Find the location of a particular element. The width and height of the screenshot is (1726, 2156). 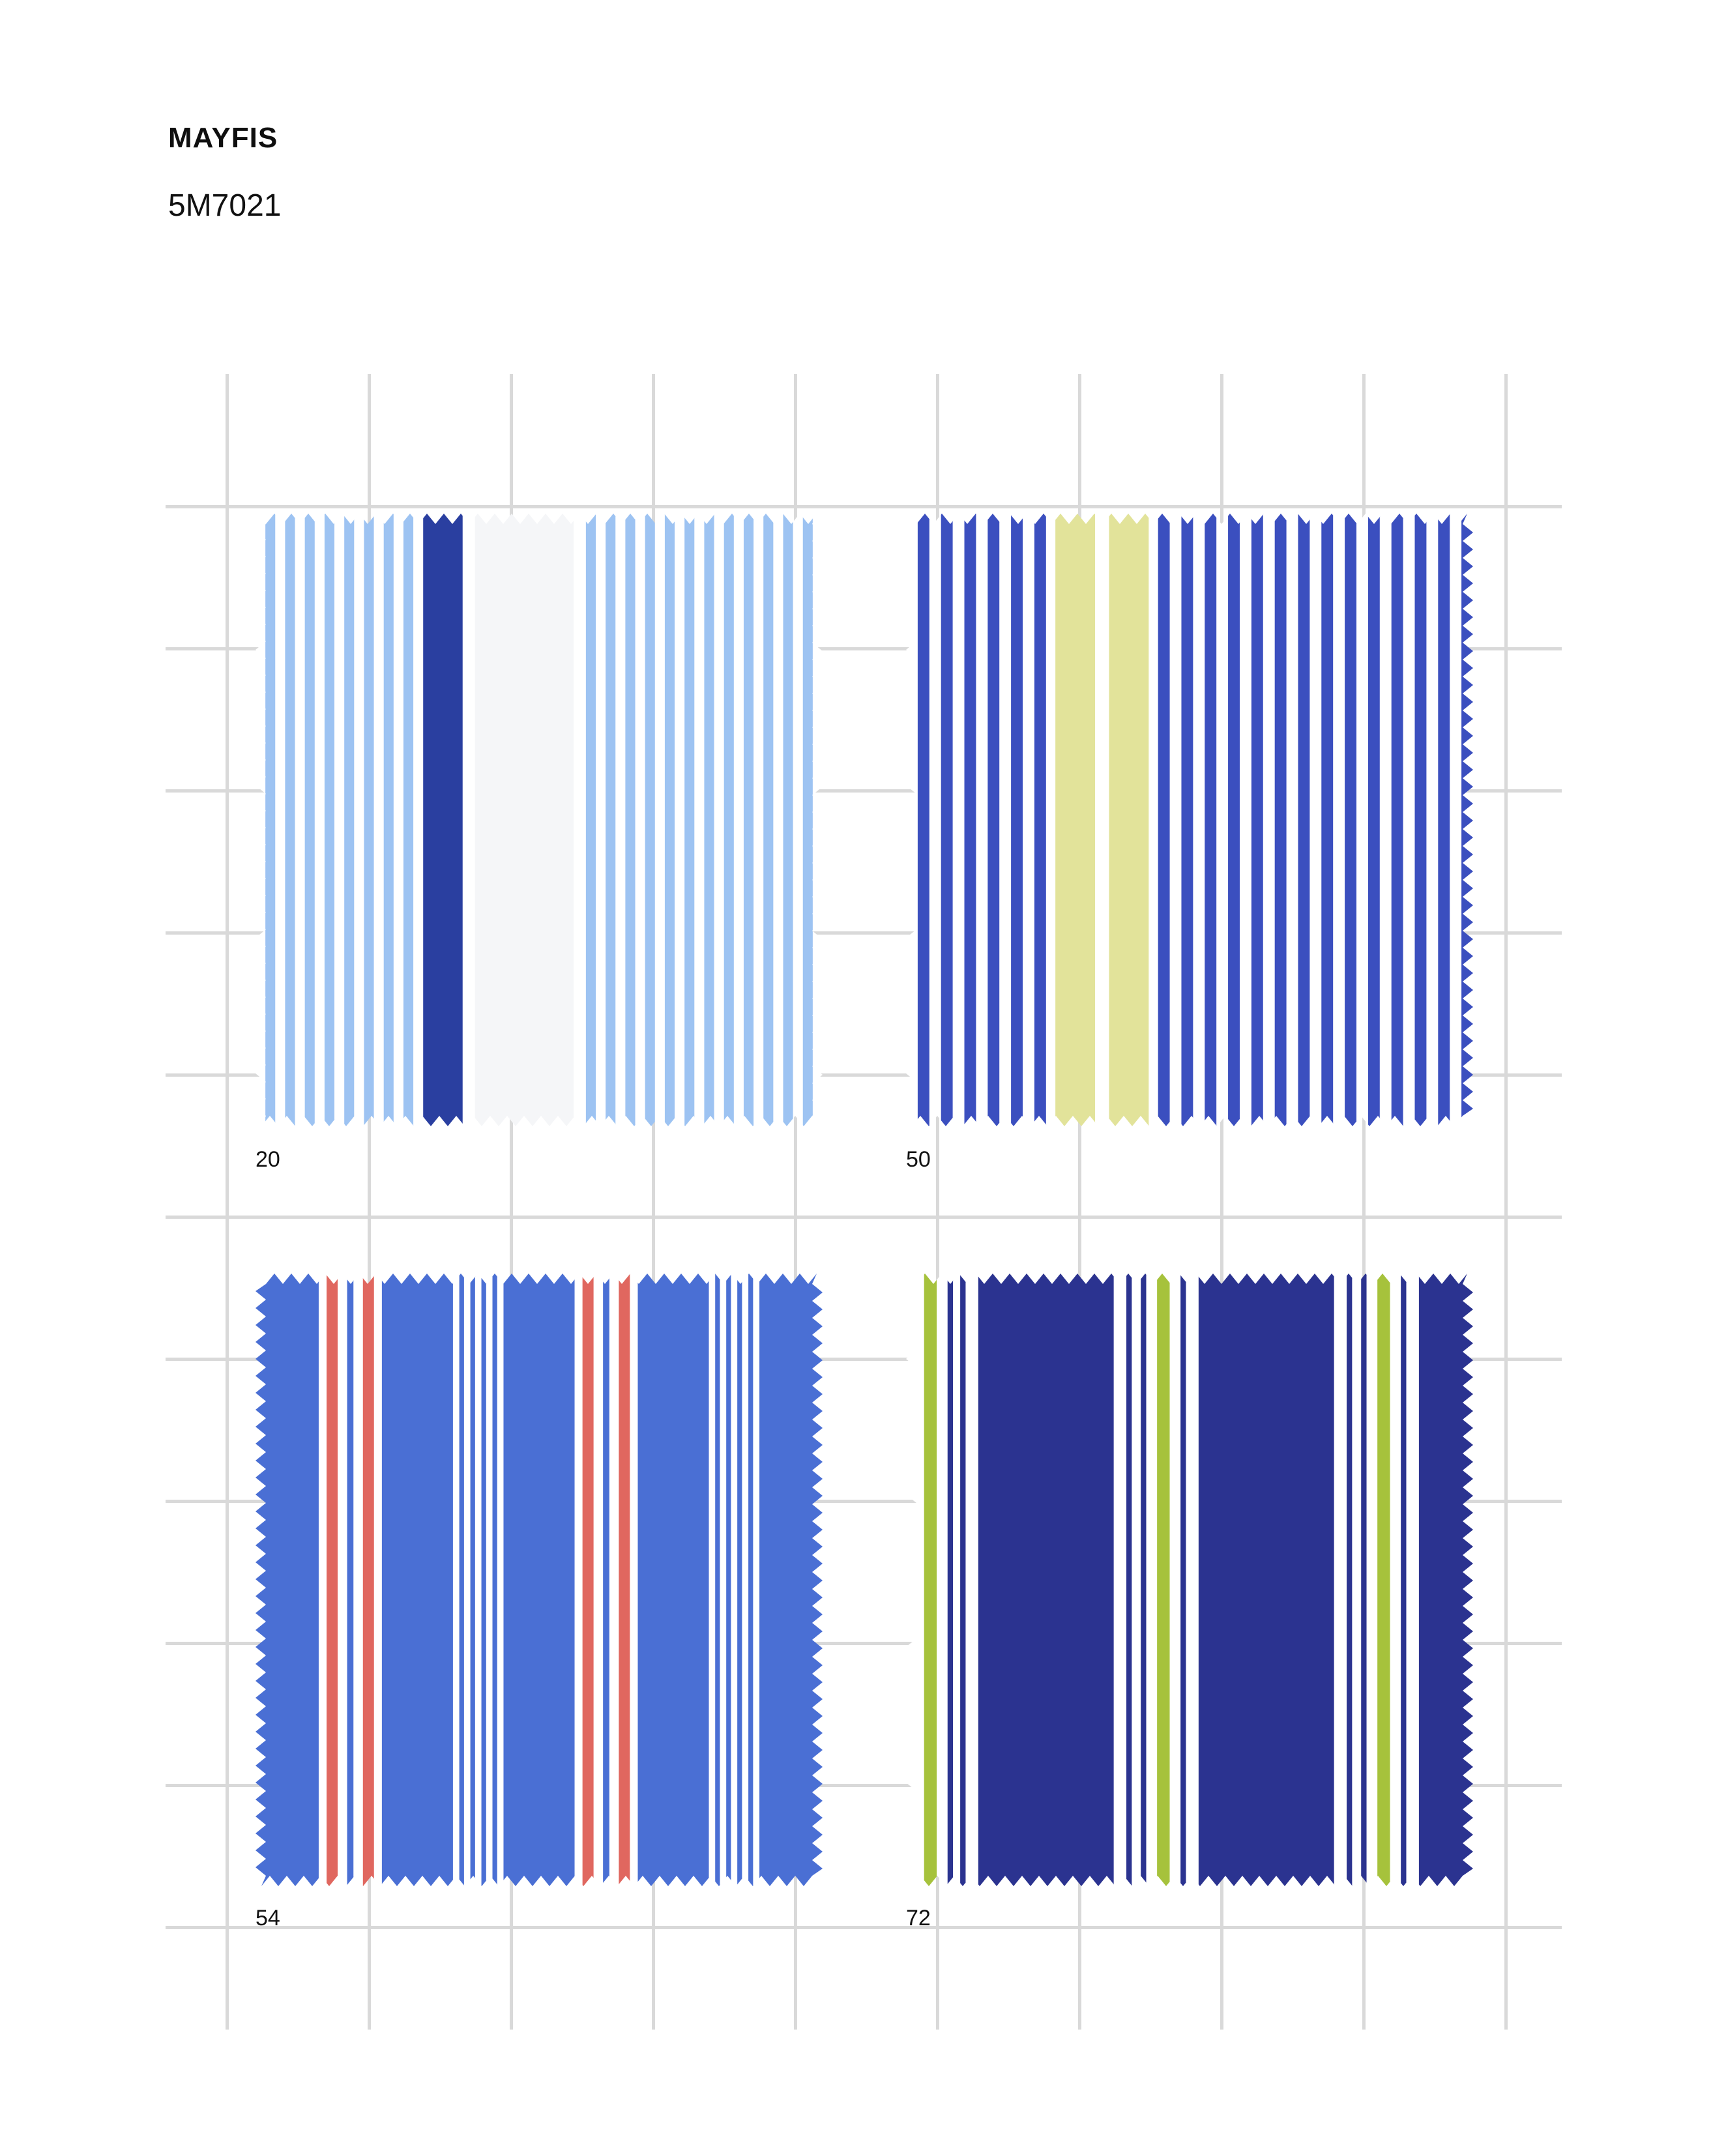

article-code: 5M7021 is located at coordinates (225, 205).